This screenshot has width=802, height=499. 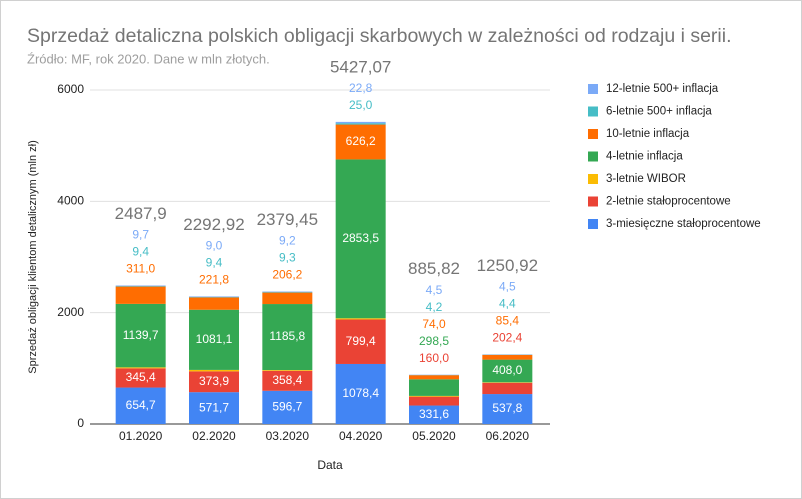 What do you see at coordinates (361, 436) in the screenshot?
I see `x-tick-label: 04.2020` at bounding box center [361, 436].